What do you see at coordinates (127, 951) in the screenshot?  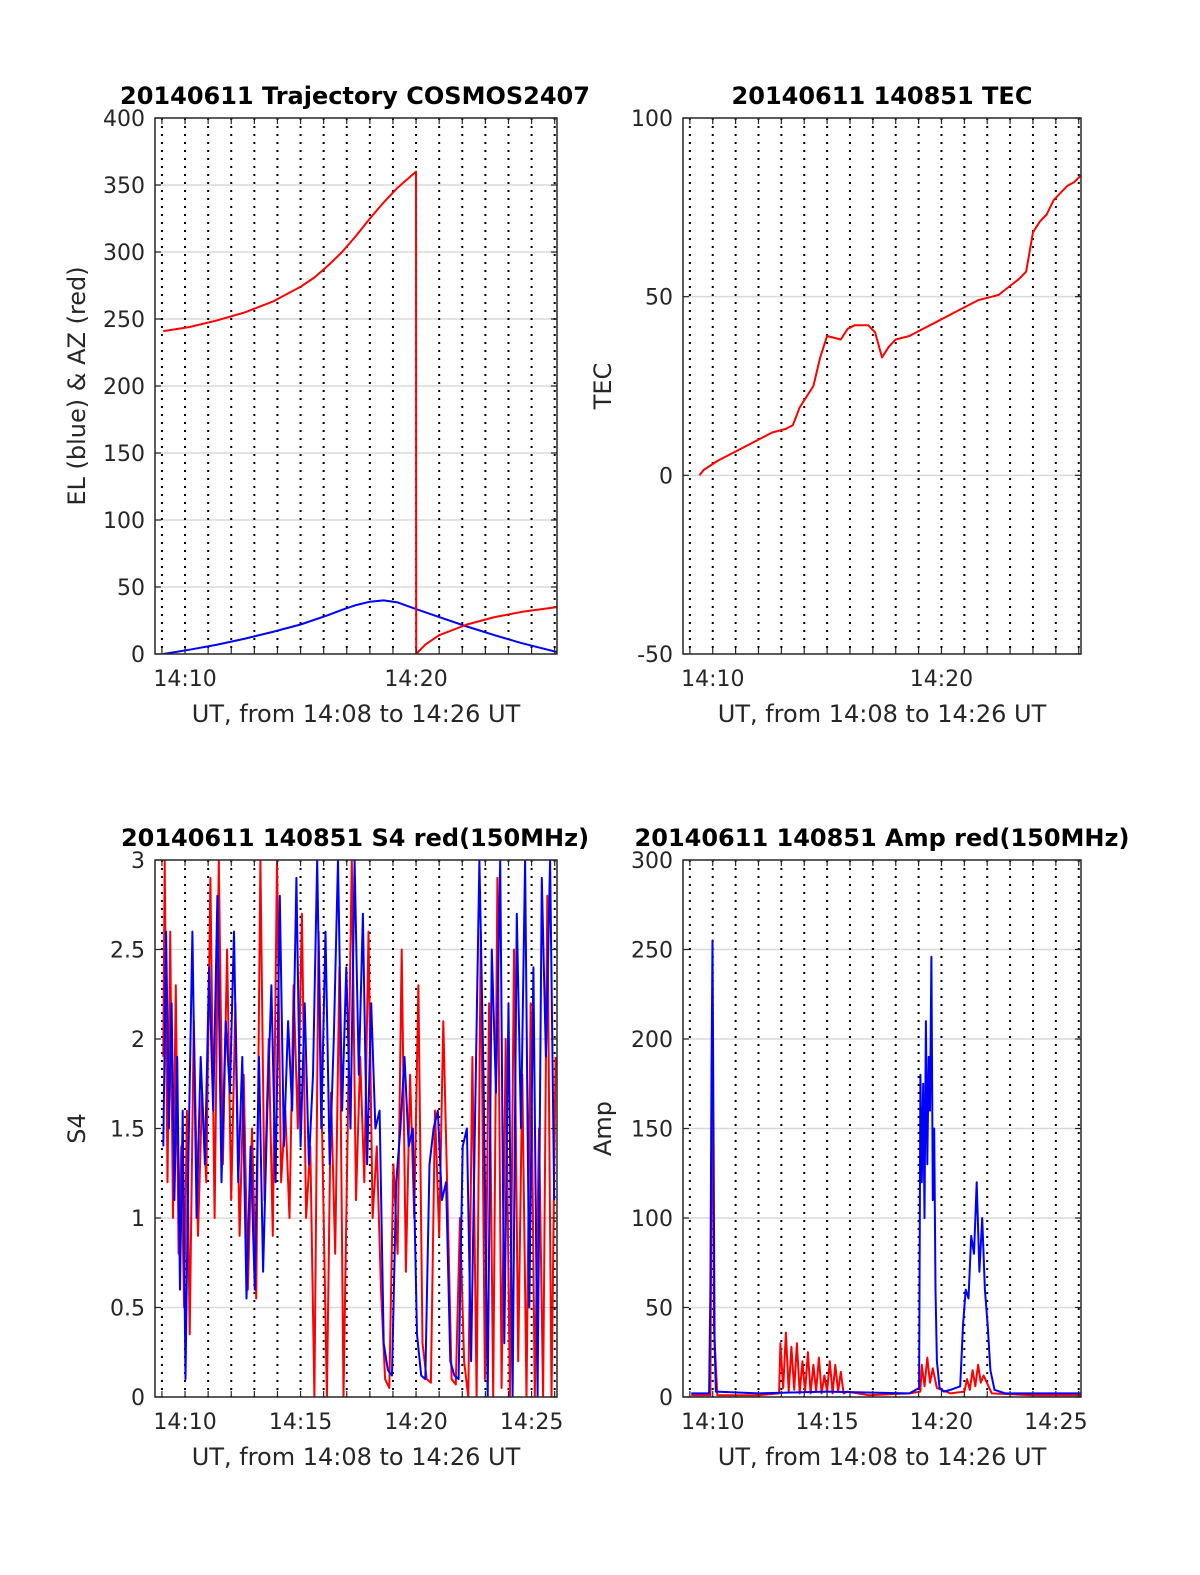 I see `y-tick-label: 2.5` at bounding box center [127, 951].